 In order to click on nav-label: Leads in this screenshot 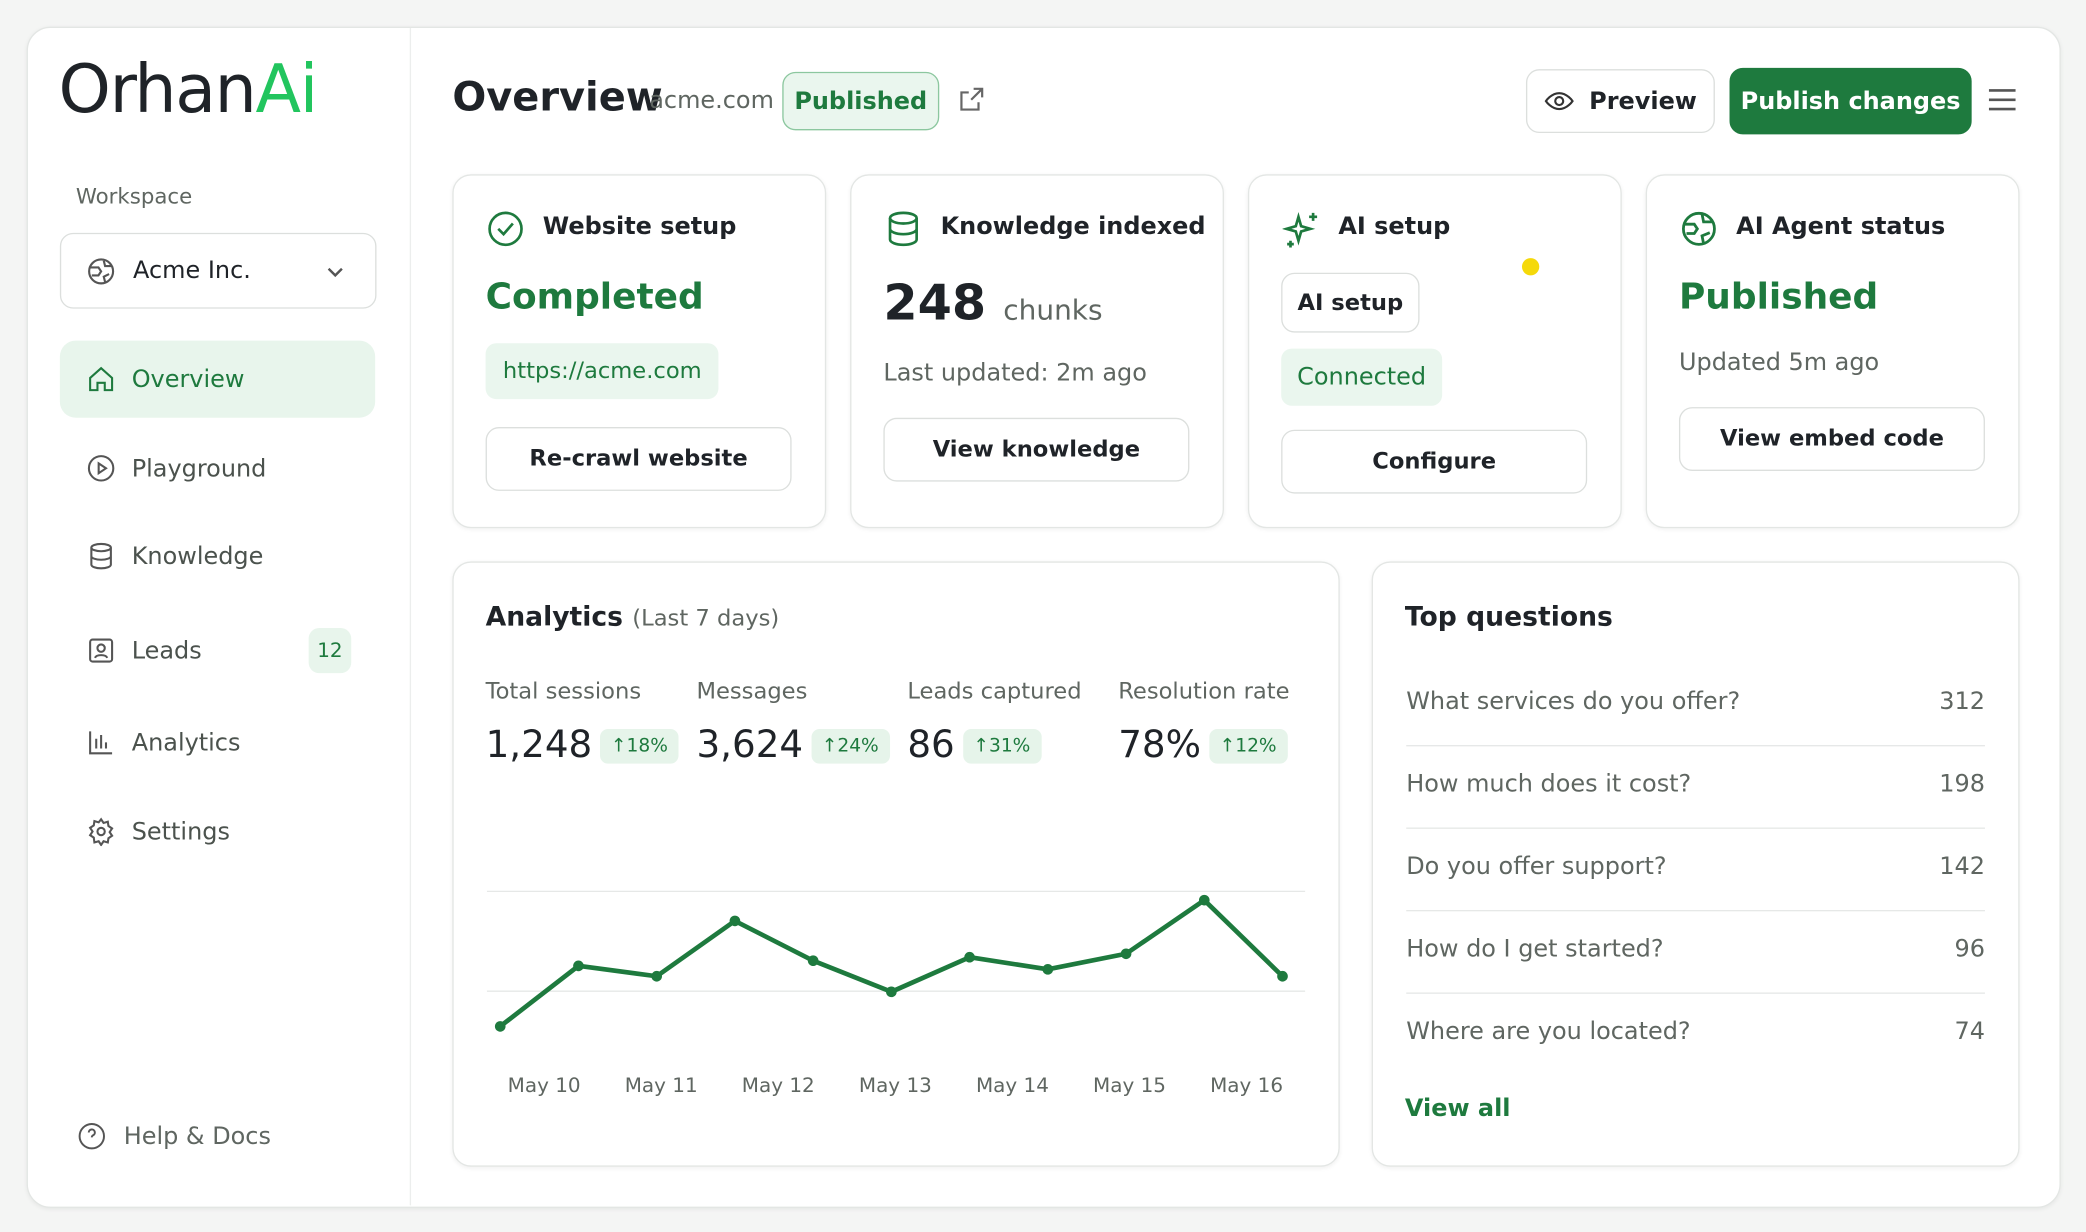, I will do `click(166, 650)`.